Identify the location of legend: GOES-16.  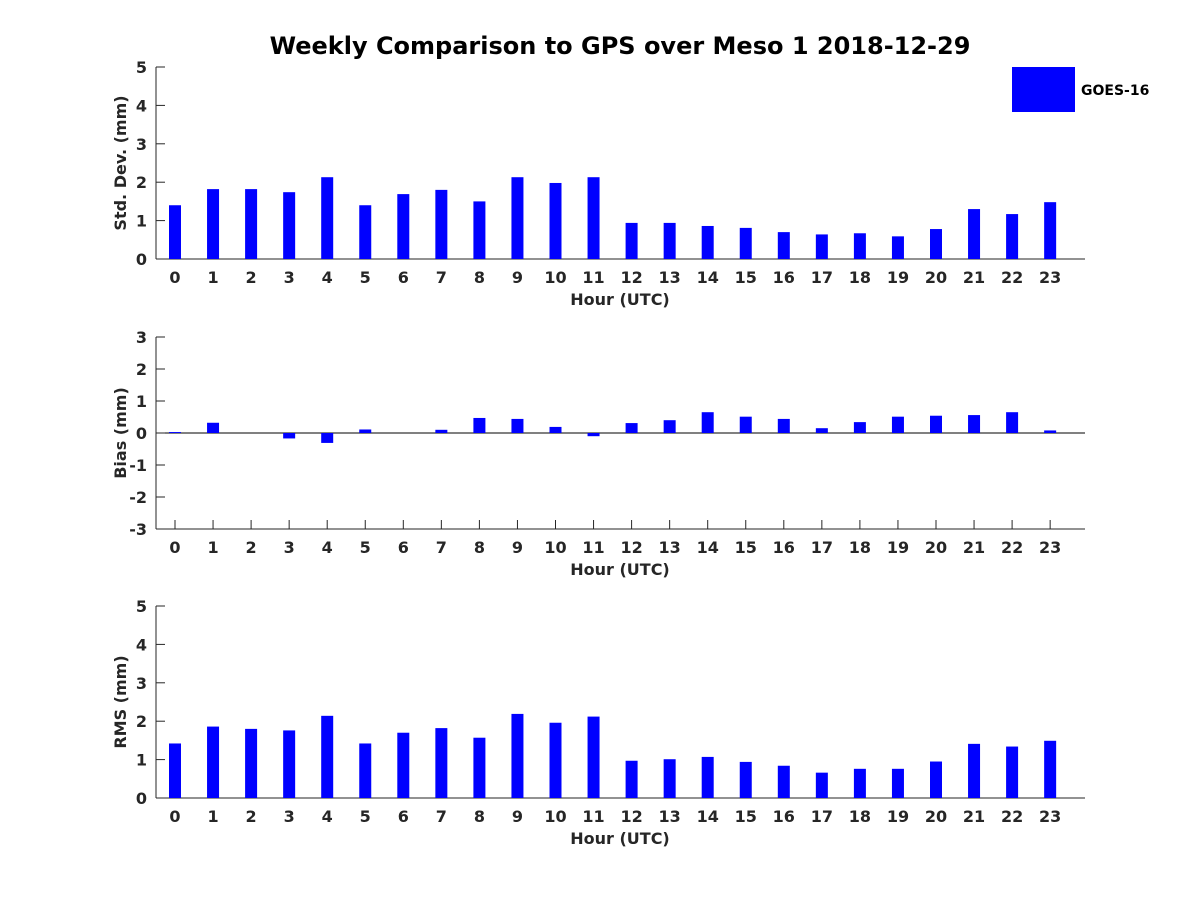
(1080, 89).